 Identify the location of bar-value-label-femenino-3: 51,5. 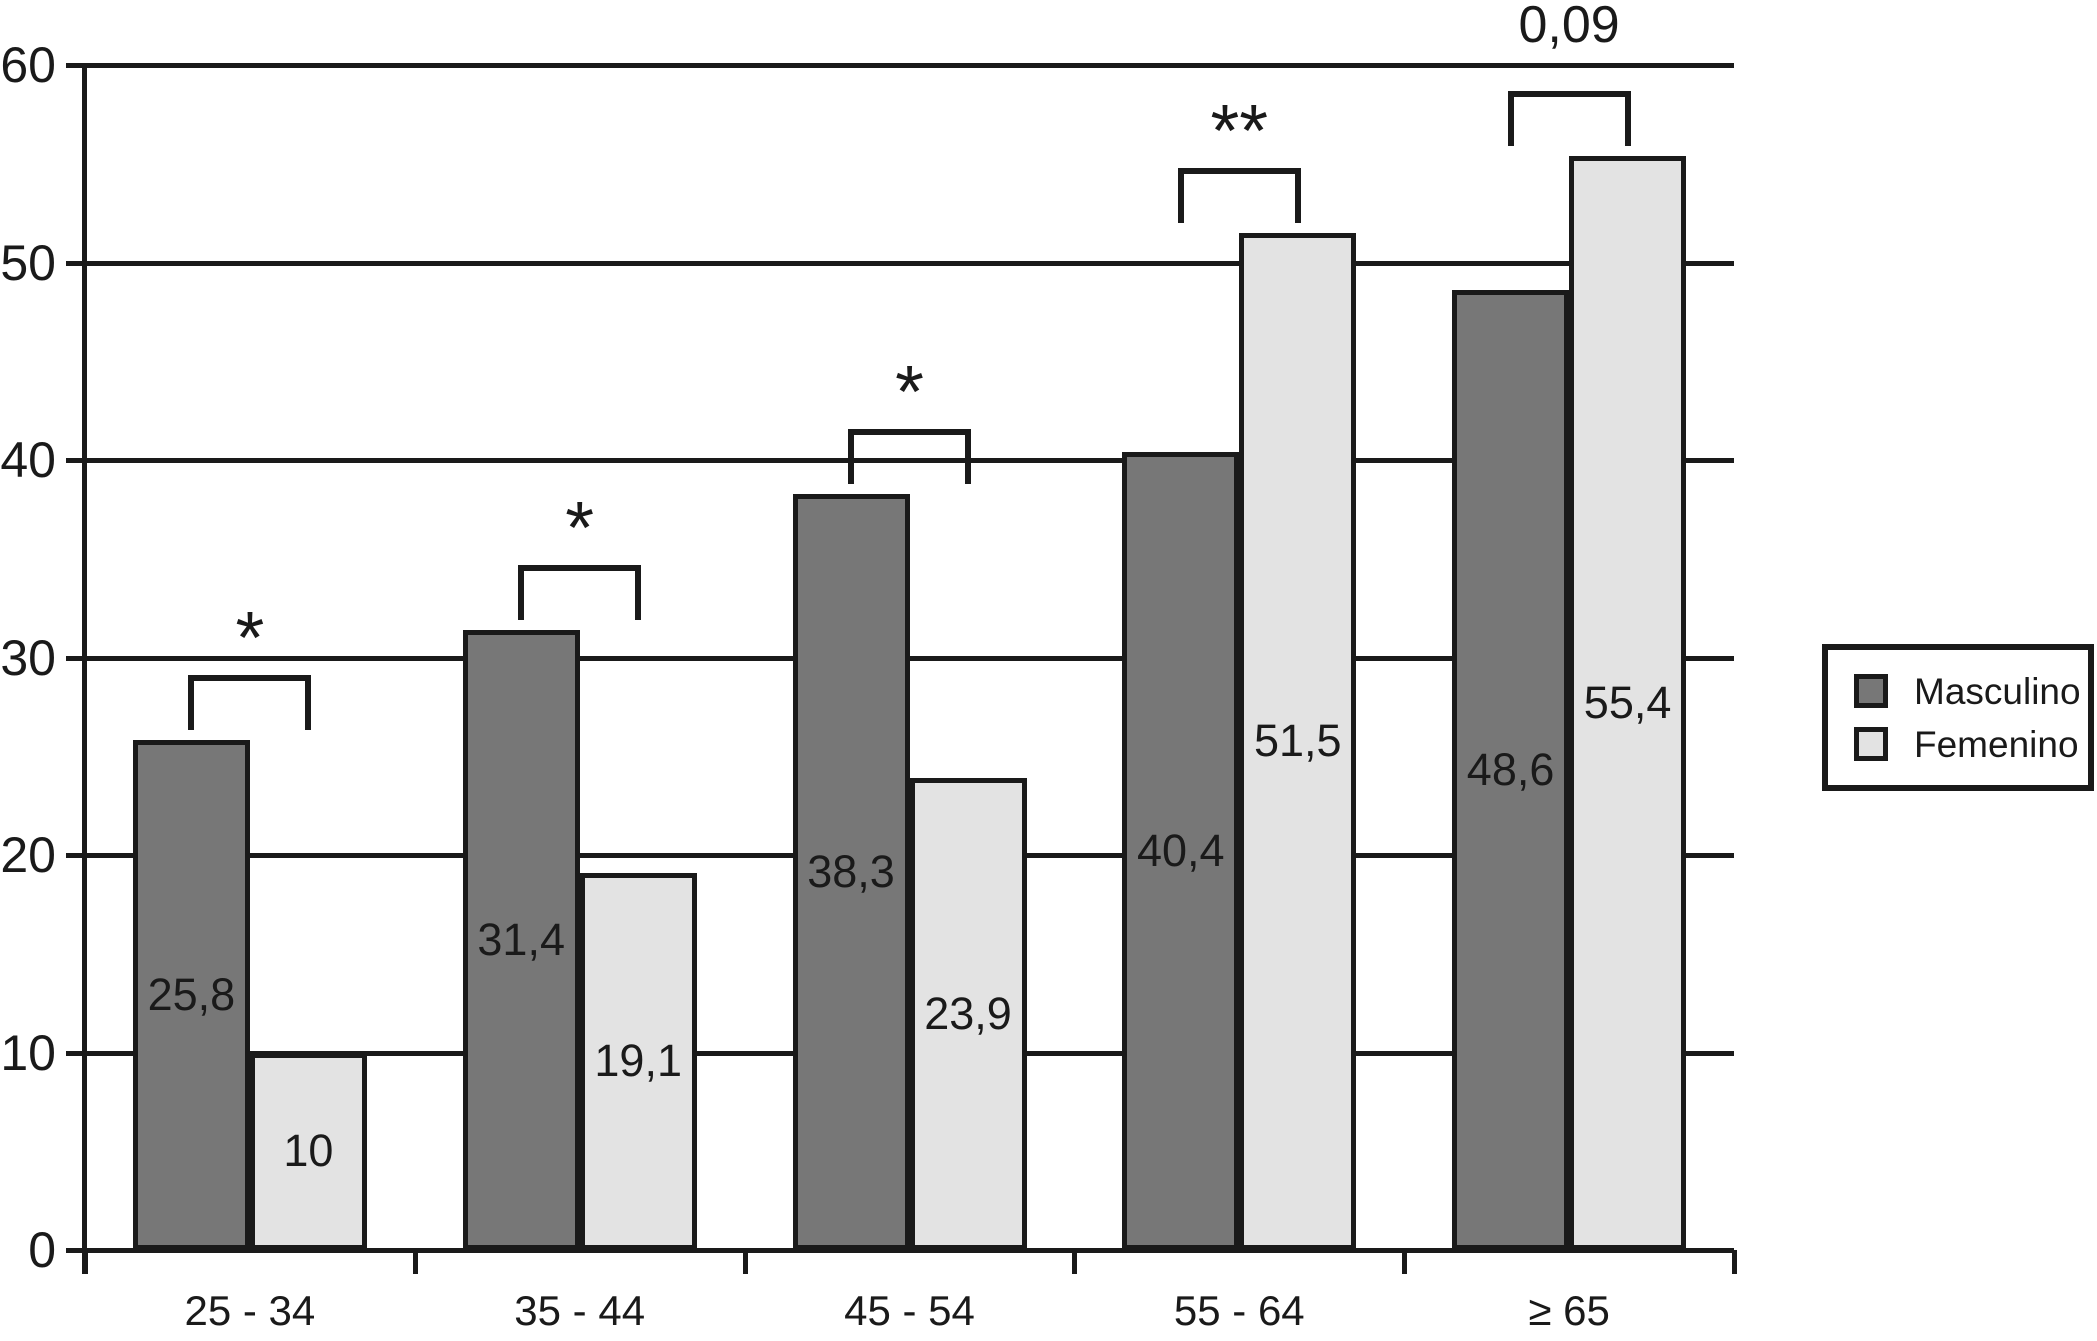
(1298, 741).